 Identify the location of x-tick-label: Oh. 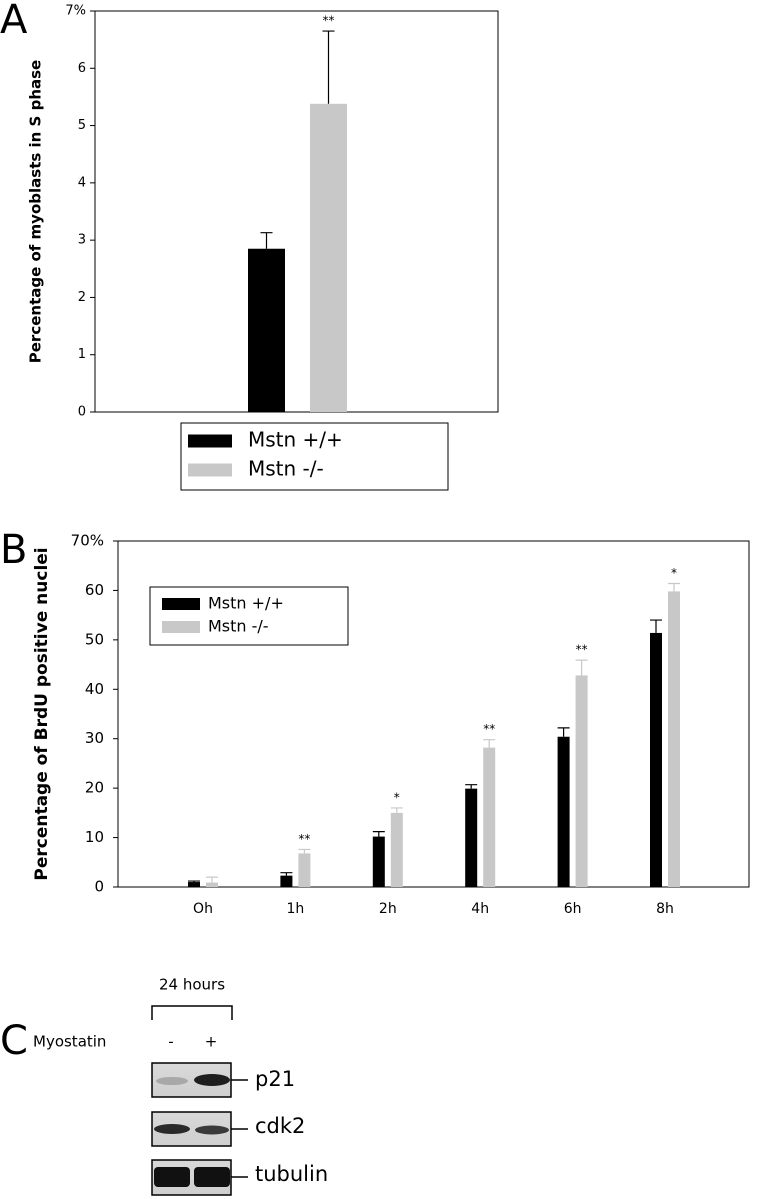
(203, 909).